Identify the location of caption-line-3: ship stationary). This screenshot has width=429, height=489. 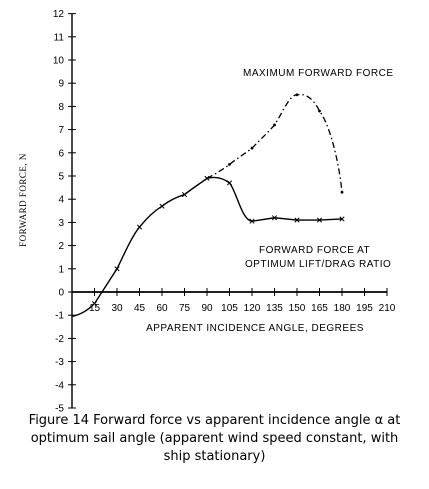
(214, 456).